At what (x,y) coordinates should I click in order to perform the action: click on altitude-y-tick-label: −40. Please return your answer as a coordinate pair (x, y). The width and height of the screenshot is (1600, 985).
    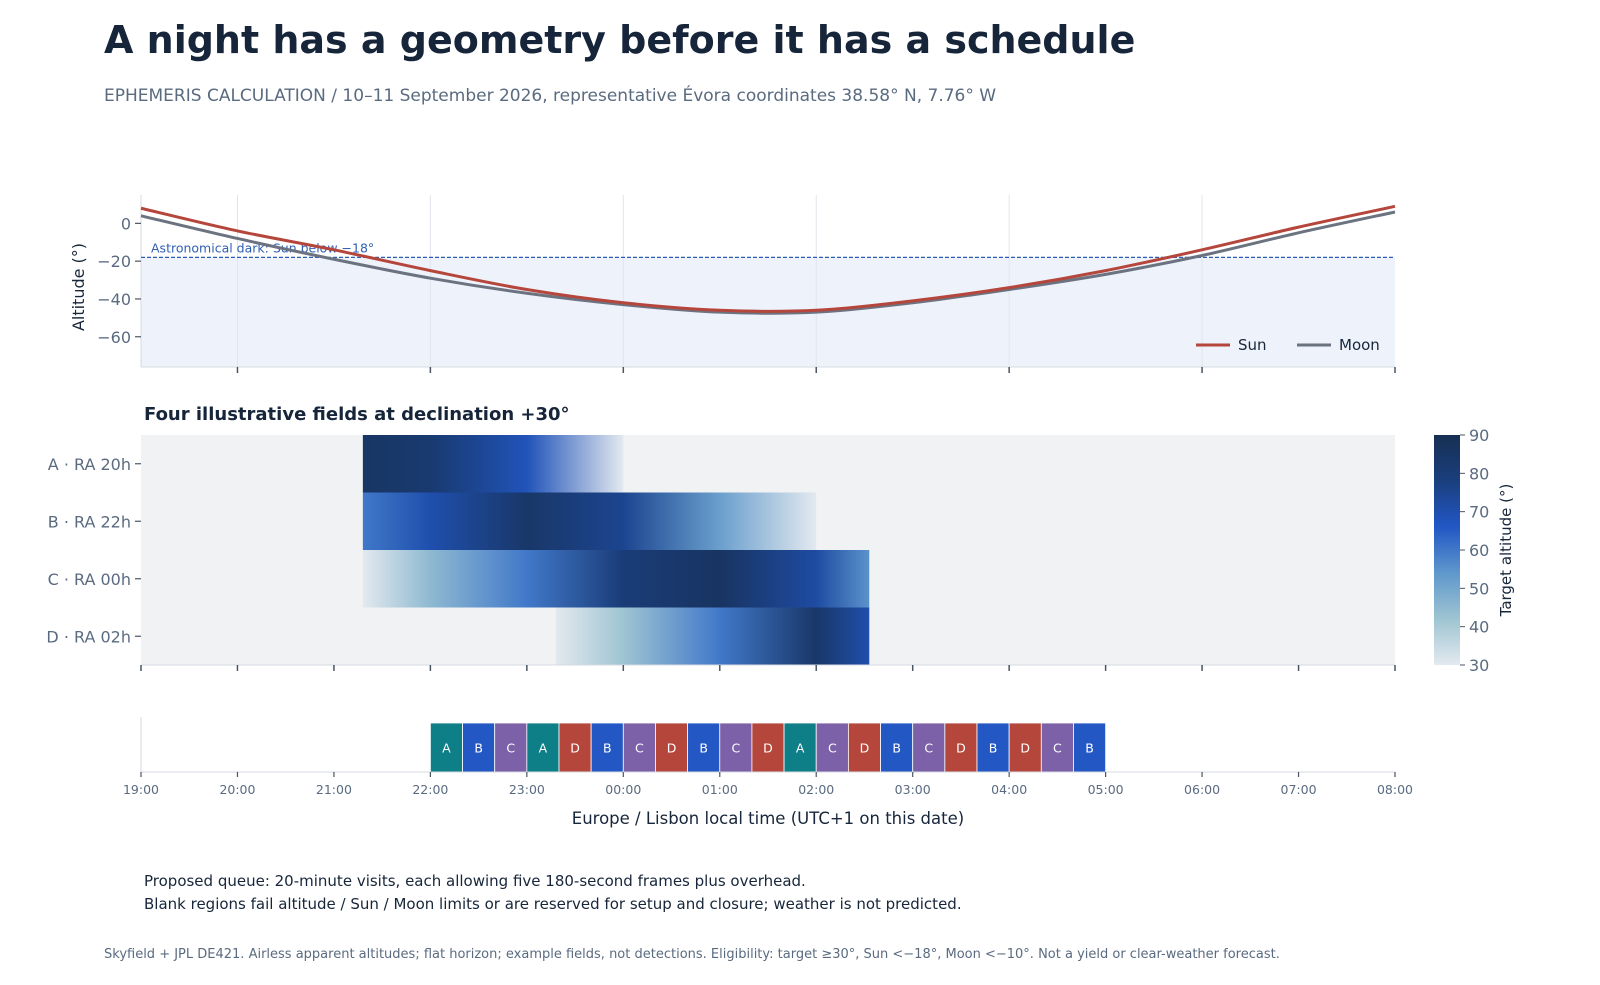
    Looking at the image, I should click on (114, 299).